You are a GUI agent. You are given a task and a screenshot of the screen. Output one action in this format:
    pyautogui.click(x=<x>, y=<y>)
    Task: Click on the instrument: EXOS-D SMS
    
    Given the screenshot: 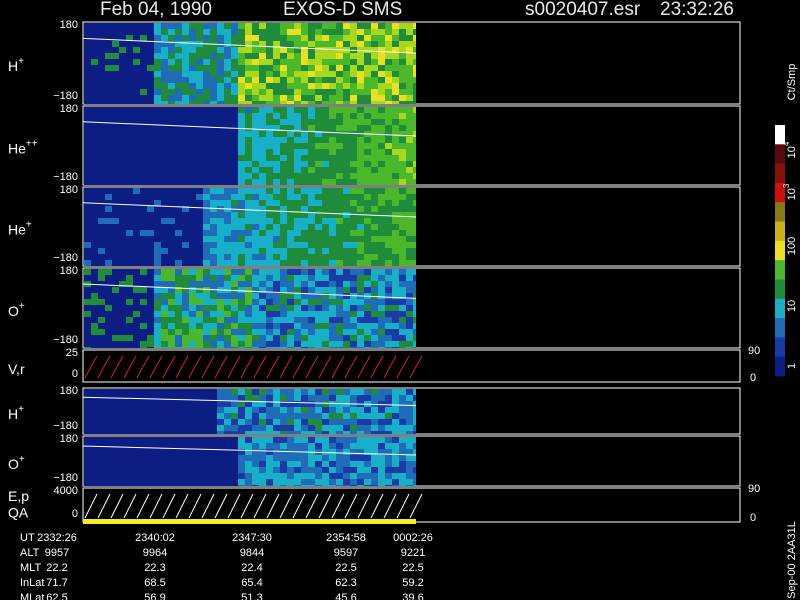 What is the action you would take?
    pyautogui.click(x=342, y=10)
    